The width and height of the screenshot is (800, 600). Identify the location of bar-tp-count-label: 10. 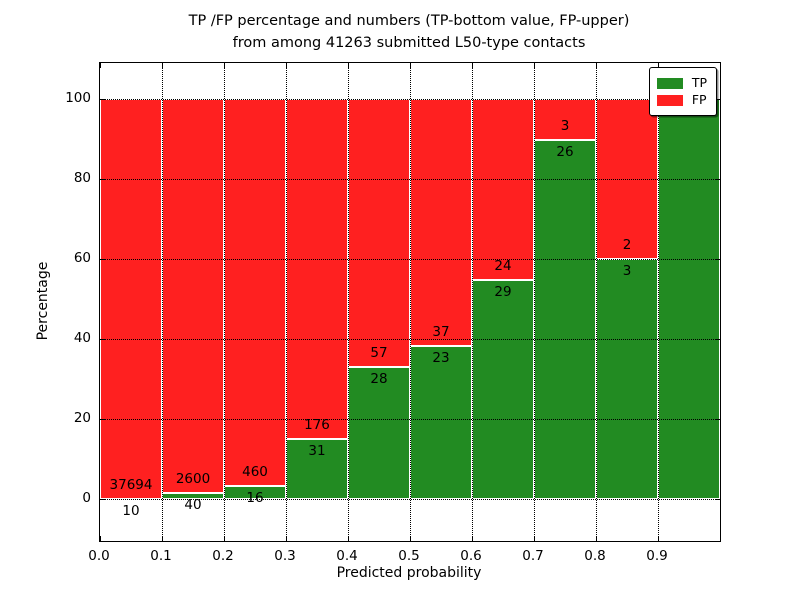
(131, 510).